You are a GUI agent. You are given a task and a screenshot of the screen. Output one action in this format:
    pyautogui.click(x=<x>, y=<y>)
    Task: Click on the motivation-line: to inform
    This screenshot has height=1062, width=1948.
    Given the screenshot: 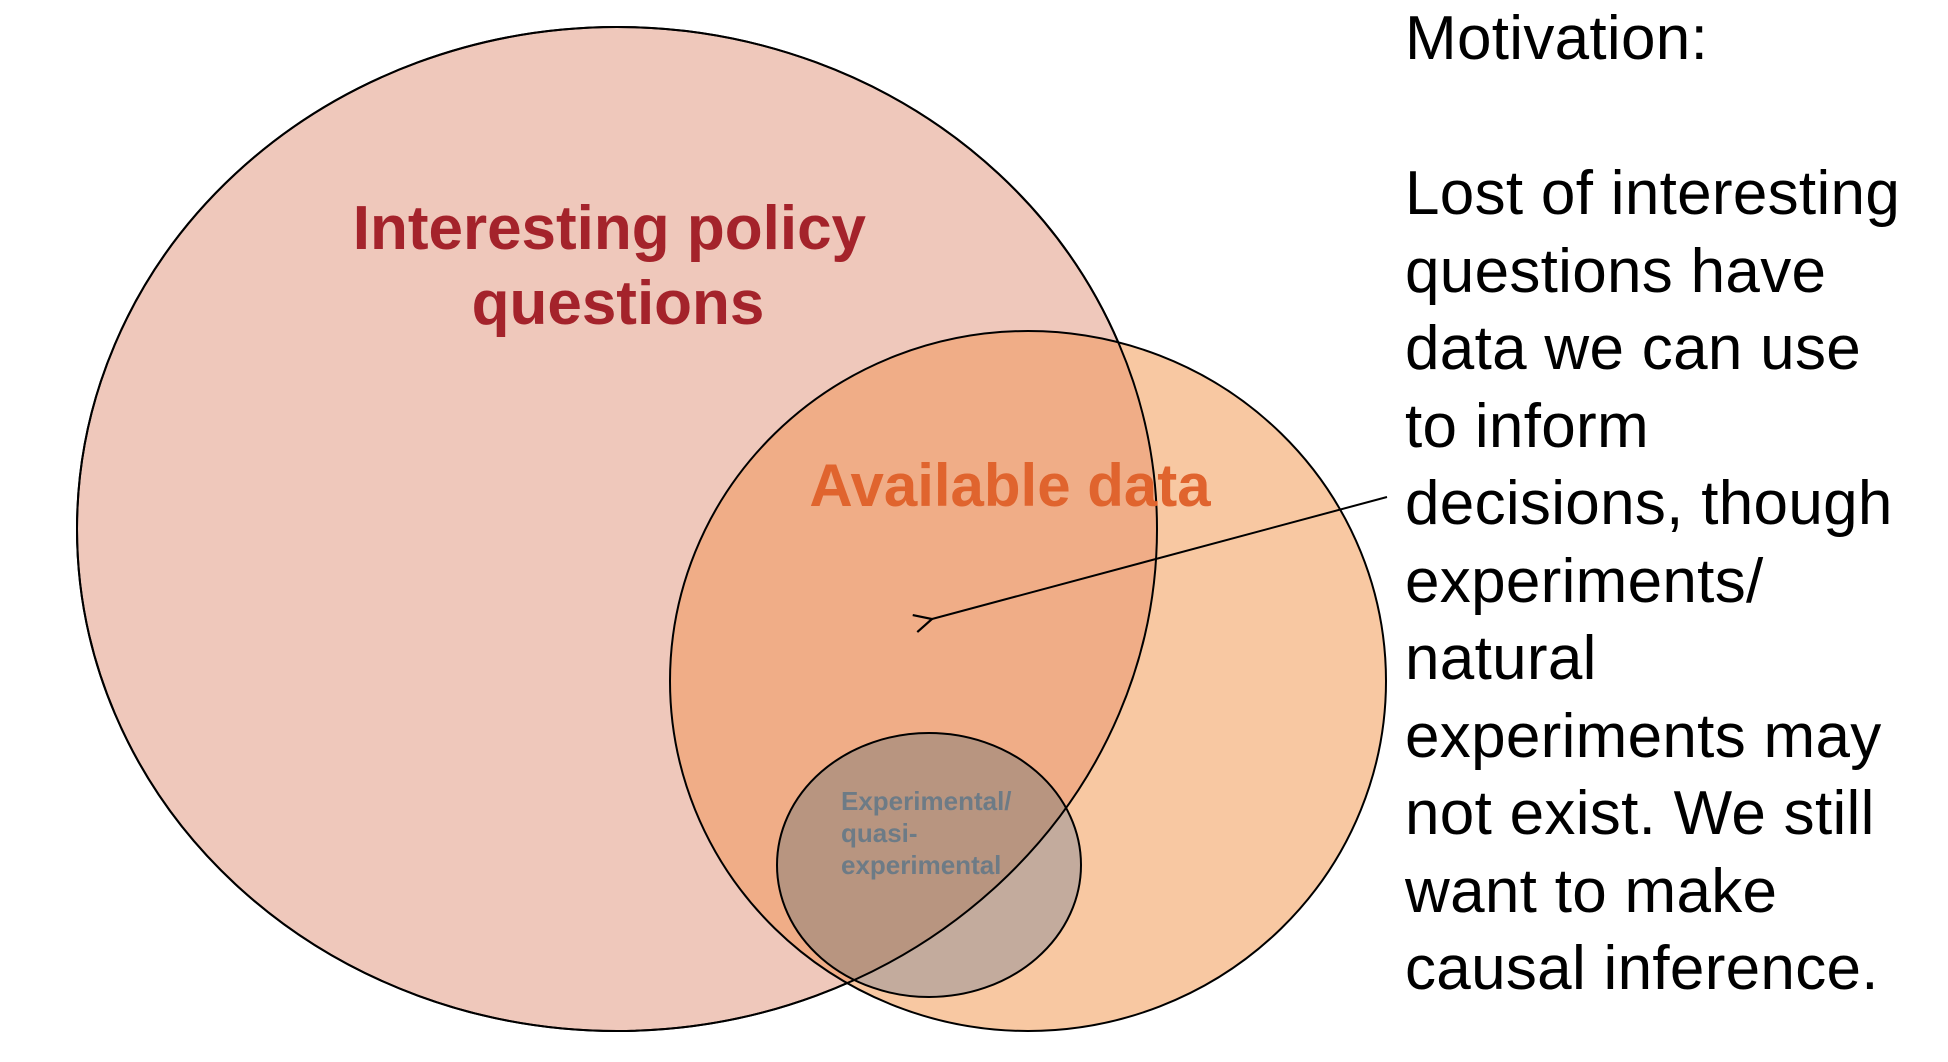 What is the action you would take?
    pyautogui.click(x=1527, y=426)
    